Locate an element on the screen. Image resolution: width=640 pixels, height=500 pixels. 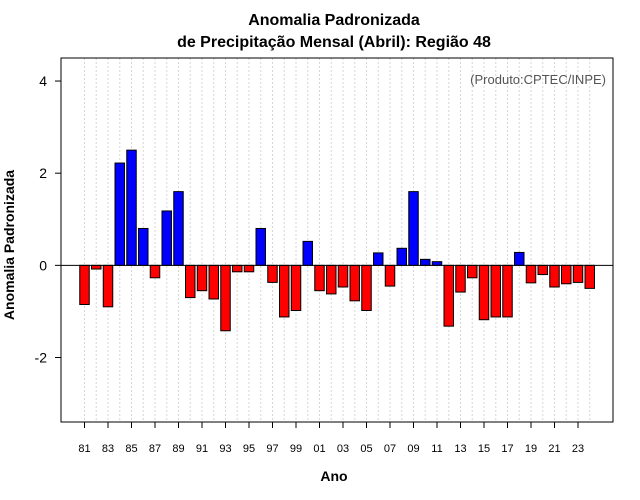
x-tick-label: 19 is located at coordinates (531, 449).